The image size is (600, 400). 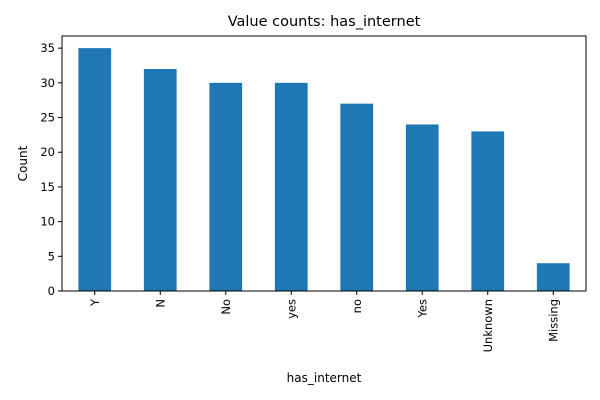 I want to click on y-tick-label: 30, so click(x=47, y=83).